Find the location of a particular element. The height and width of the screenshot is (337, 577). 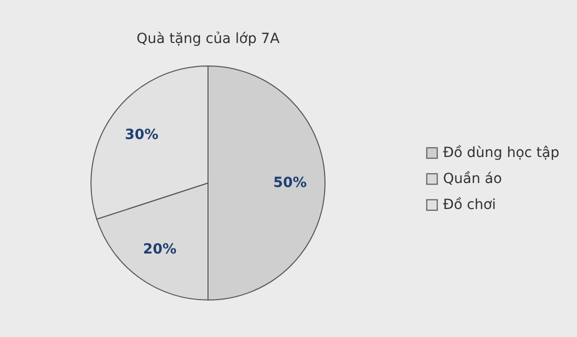

data-label: 30% is located at coordinates (141, 134).